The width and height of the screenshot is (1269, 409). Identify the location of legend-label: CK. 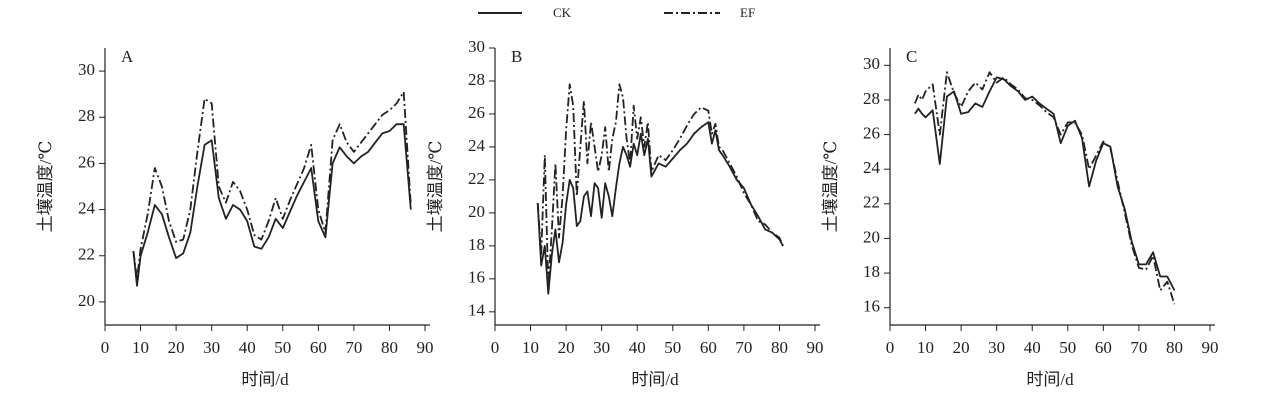
(562, 12).